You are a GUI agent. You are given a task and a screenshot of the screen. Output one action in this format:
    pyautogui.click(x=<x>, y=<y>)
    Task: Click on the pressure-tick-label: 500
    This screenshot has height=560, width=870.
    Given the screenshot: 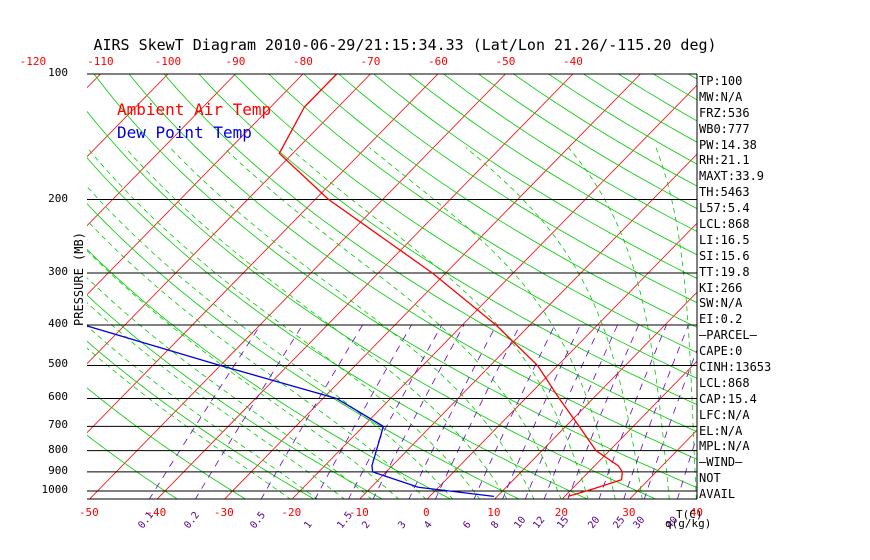 What is the action you would take?
    pyautogui.click(x=58, y=364)
    